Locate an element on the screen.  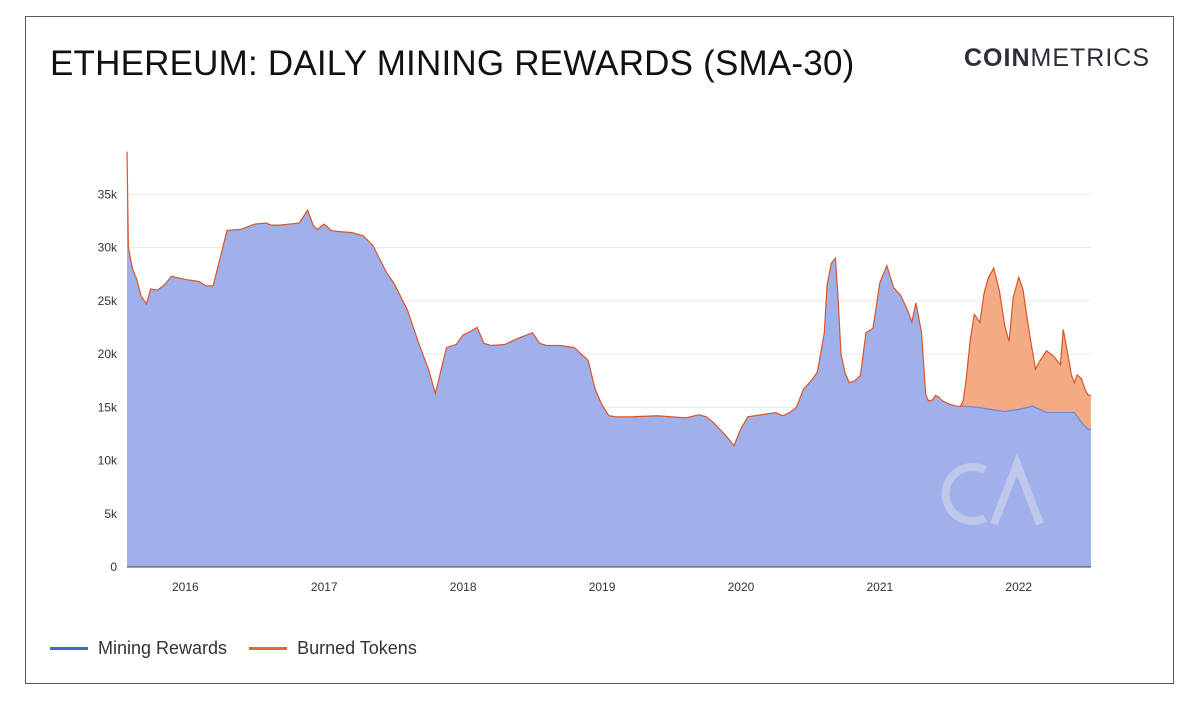
x-tick-label: 2019 is located at coordinates (602, 587).